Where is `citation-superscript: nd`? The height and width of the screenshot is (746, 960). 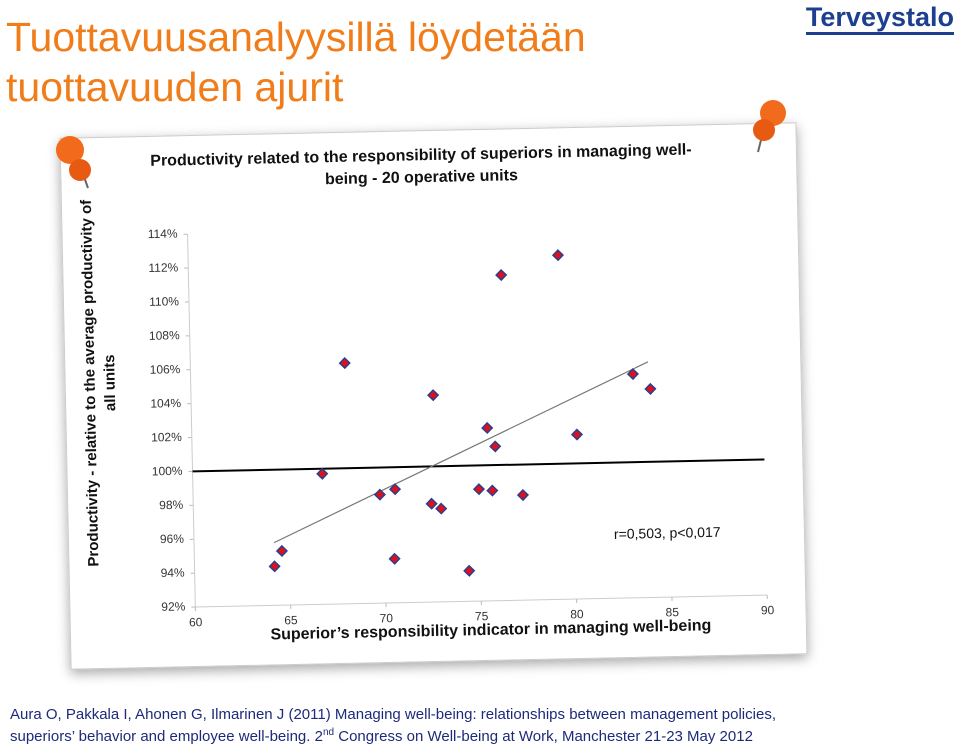 citation-superscript: nd is located at coordinates (328, 732).